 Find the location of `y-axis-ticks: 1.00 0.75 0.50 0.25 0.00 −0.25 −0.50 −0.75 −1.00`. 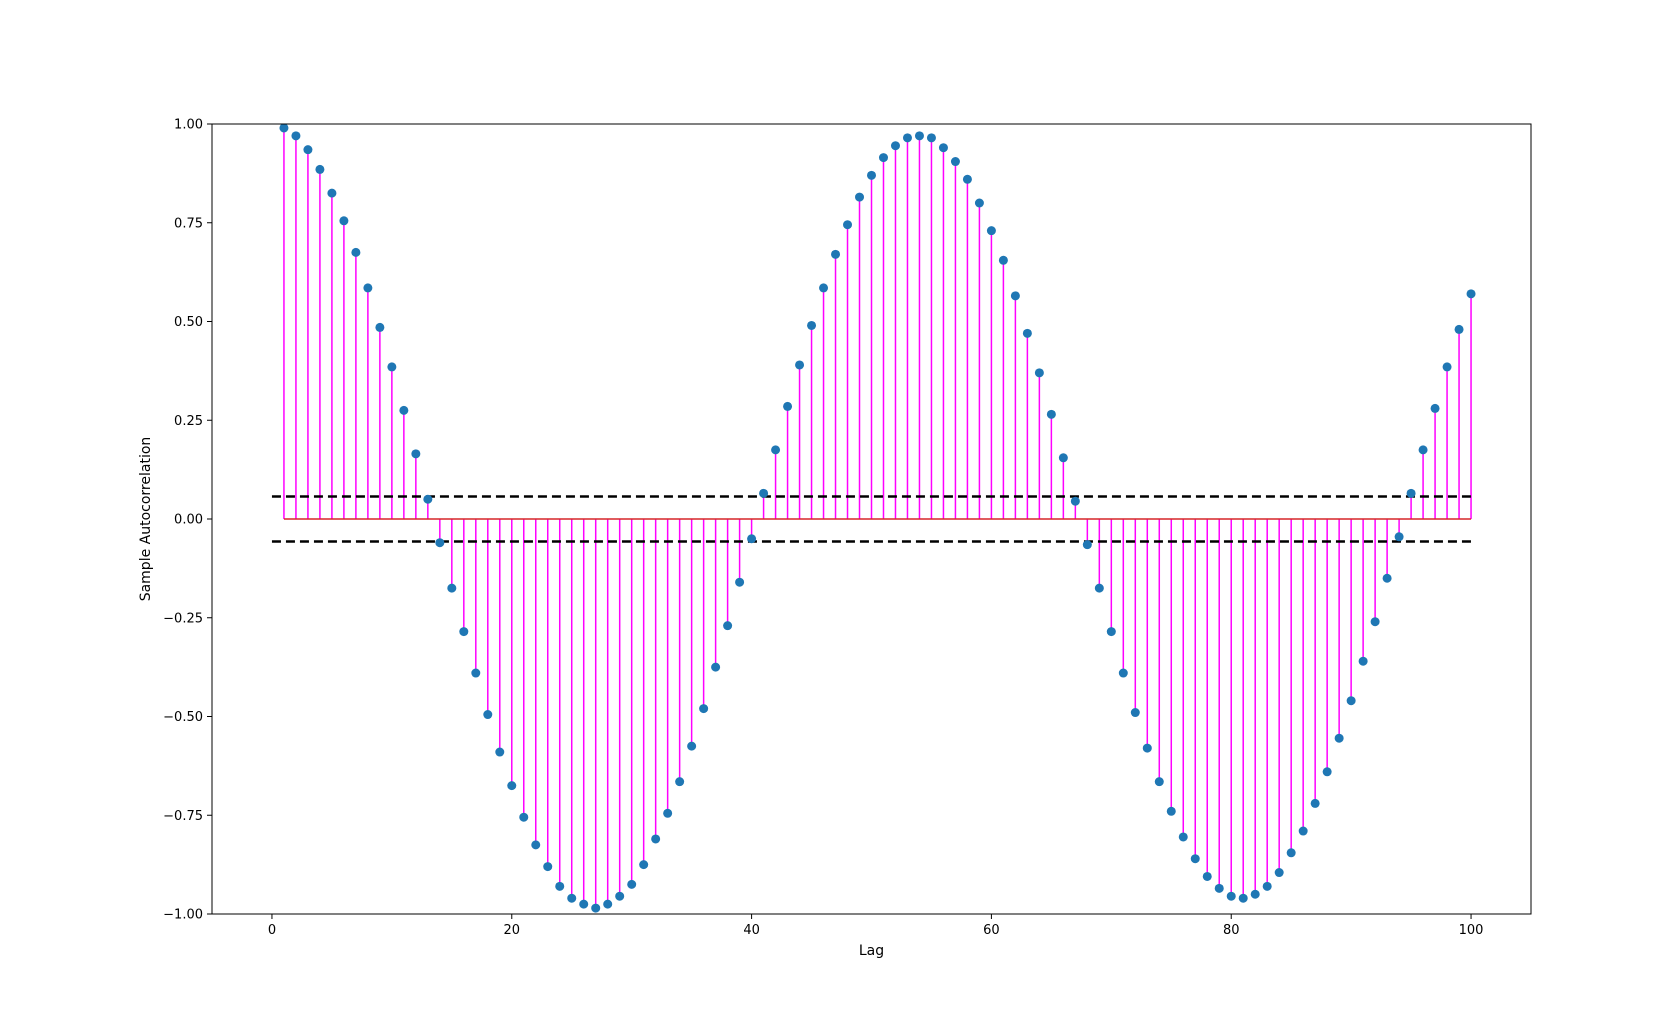

y-axis-ticks: 1.00 0.75 0.50 0.25 0.00 −0.25 −0.50 −0.75 −1.00 is located at coordinates (187, 520).